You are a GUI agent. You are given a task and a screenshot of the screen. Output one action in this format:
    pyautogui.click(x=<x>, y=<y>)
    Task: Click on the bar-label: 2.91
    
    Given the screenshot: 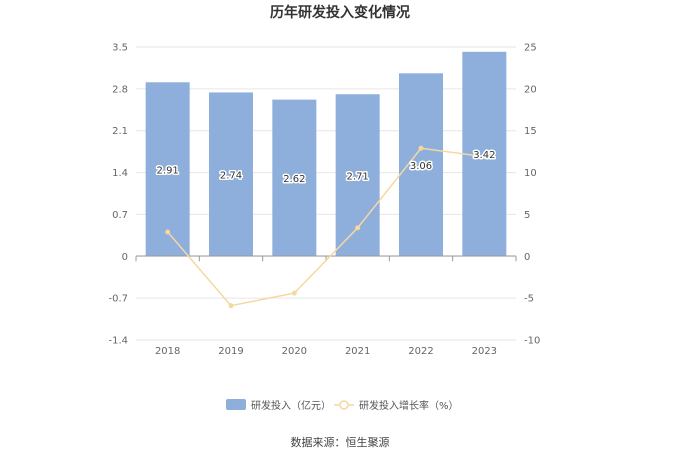 What is the action you would take?
    pyautogui.click(x=168, y=170)
    